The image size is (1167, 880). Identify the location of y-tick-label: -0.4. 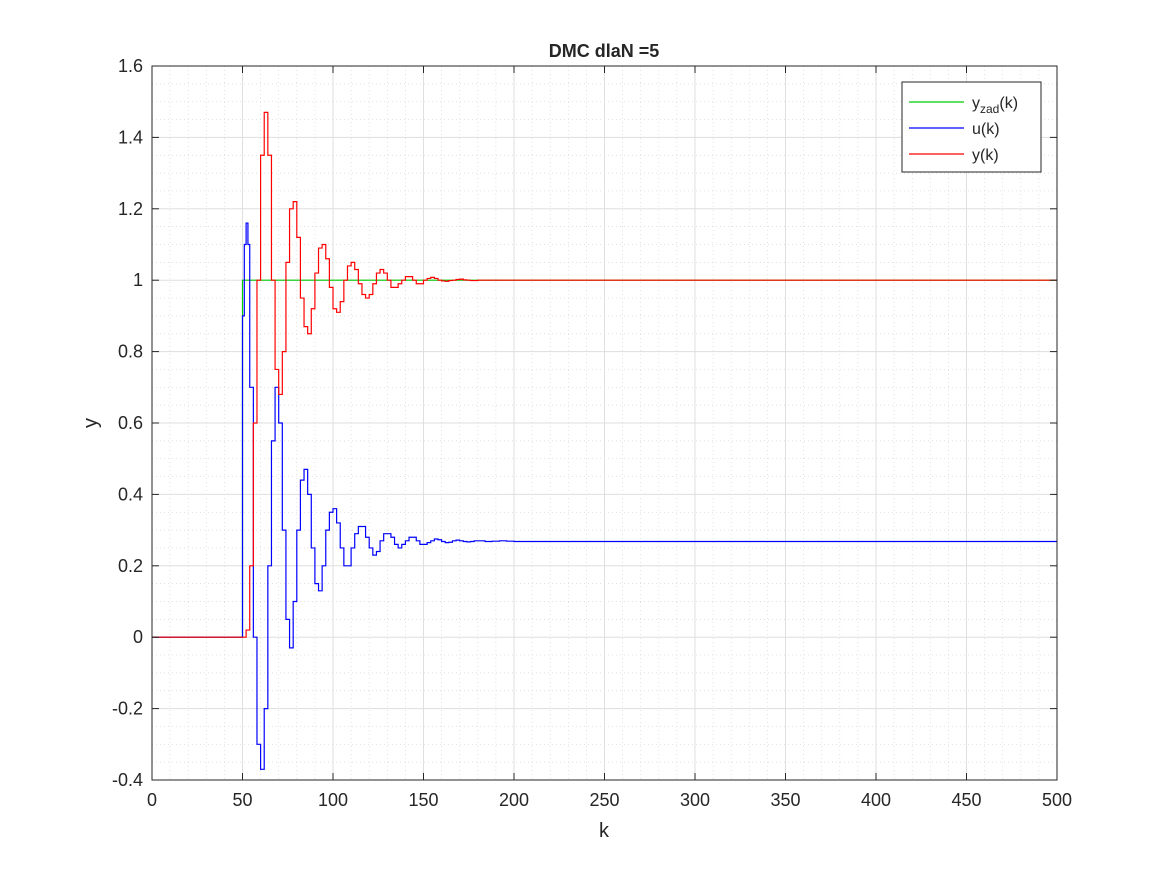
(127, 780).